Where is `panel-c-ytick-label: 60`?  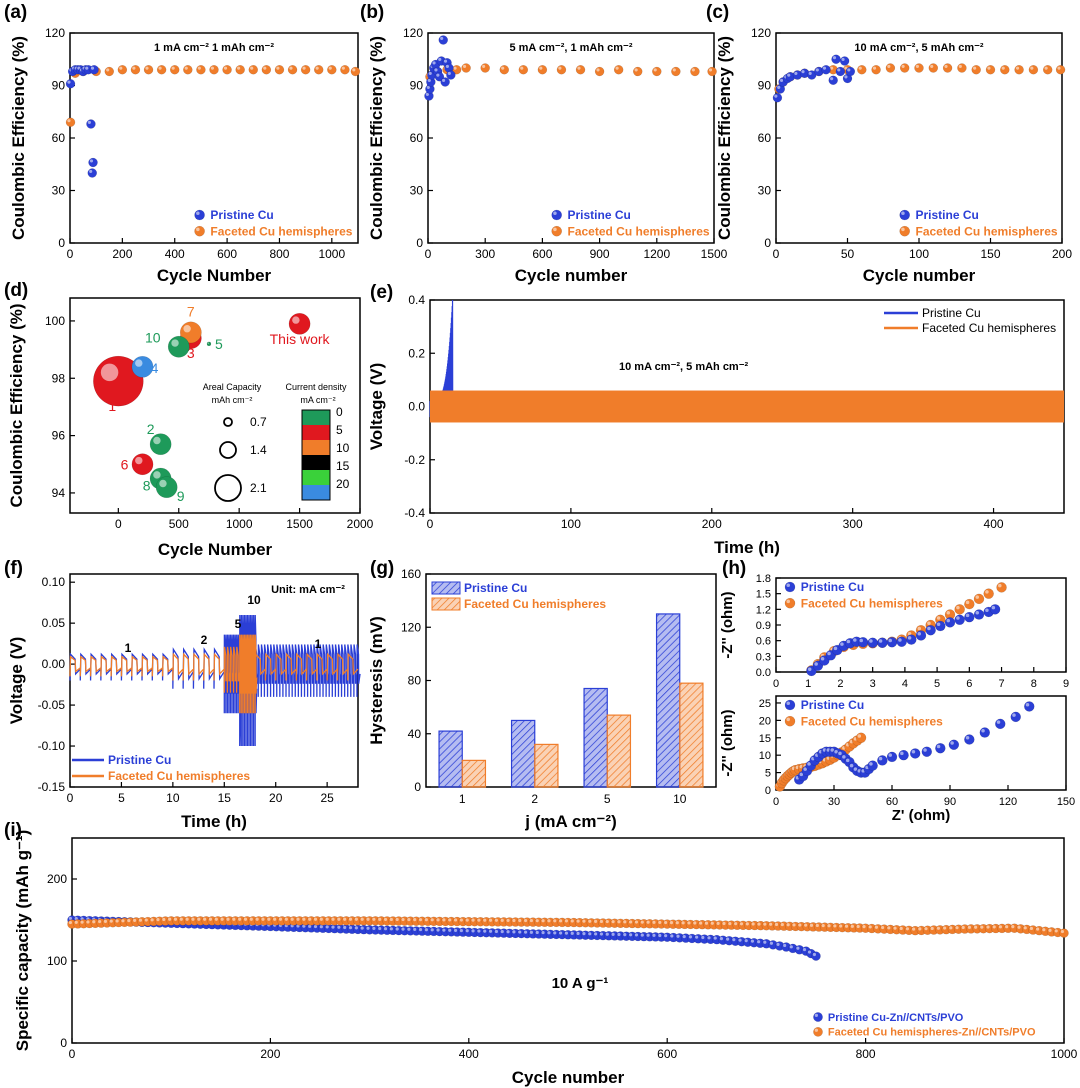 panel-c-ytick-label: 60 is located at coordinates (765, 138).